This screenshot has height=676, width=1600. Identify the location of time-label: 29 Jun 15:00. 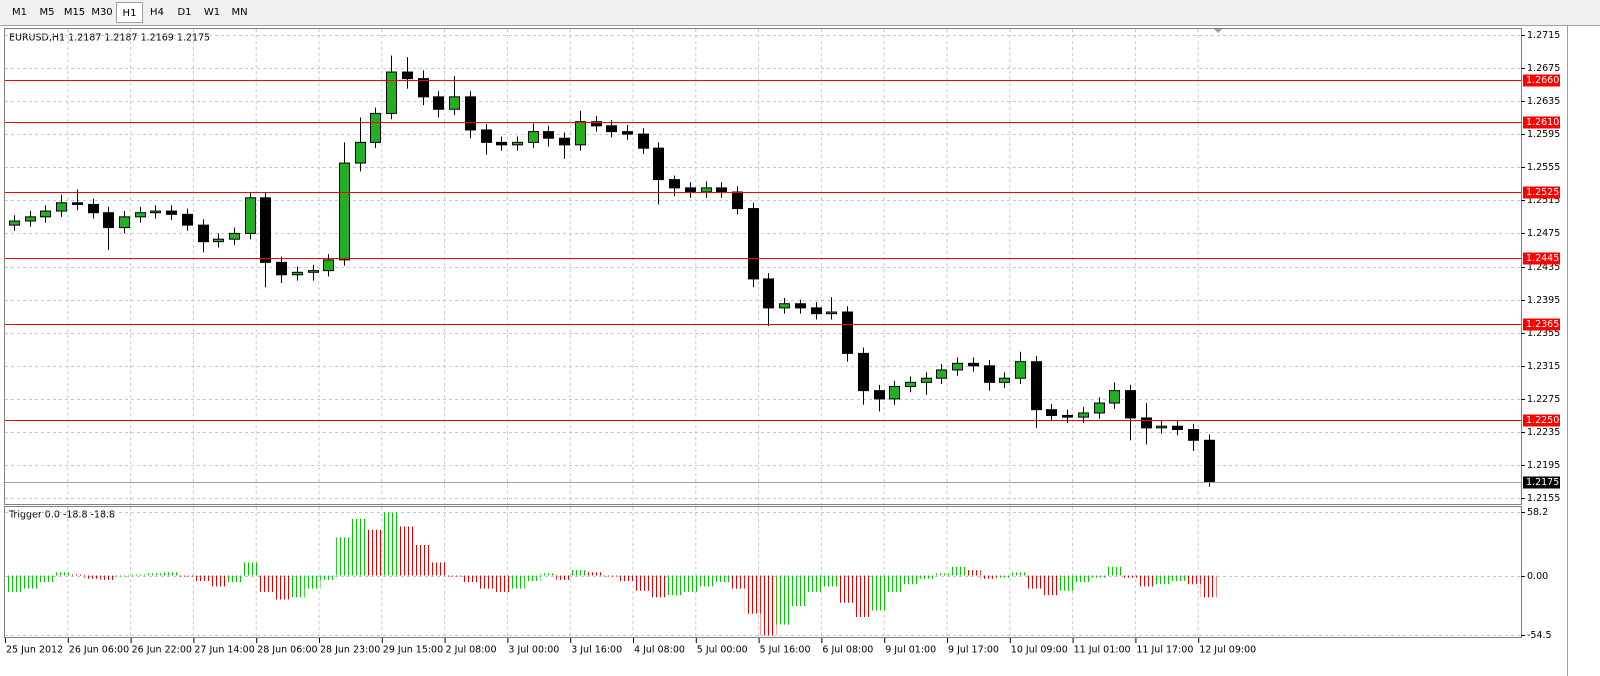
(413, 650).